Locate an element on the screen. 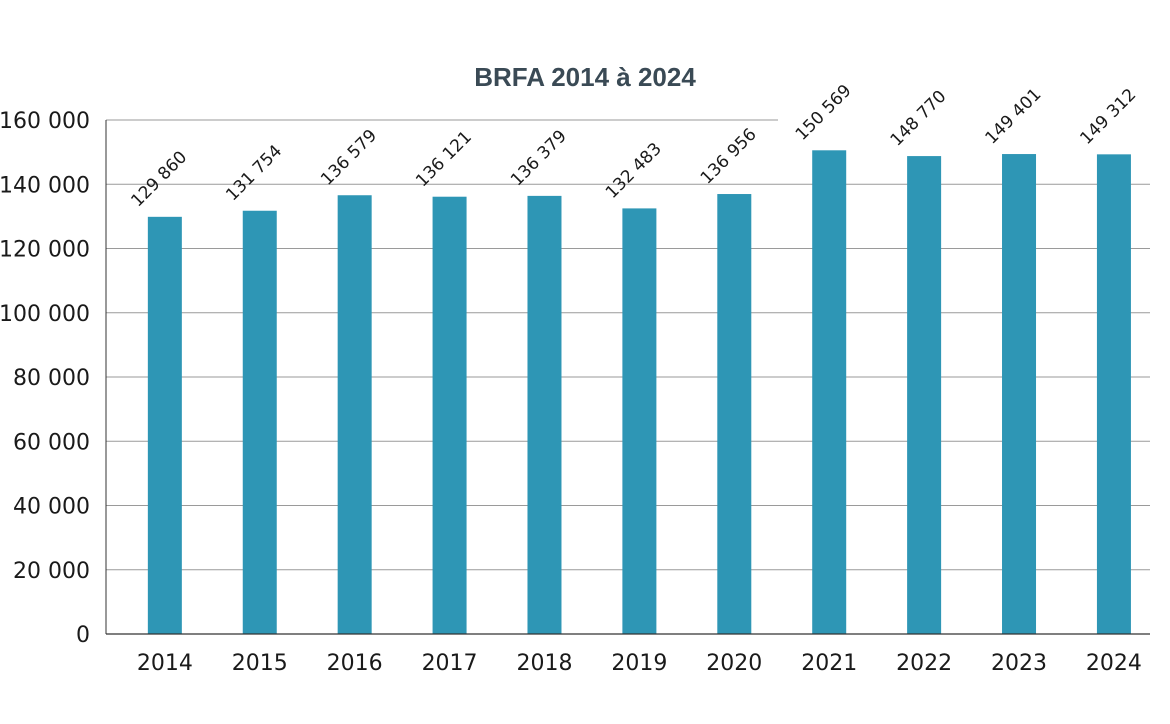  y-tick-label: 100 000 is located at coordinates (45, 314).